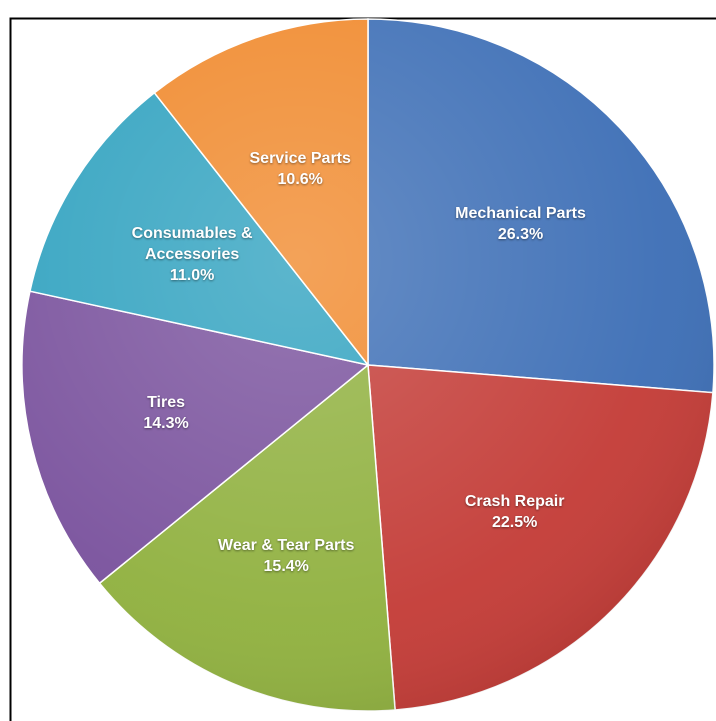  Describe the element at coordinates (514, 501) in the screenshot. I see `slice-name: Crash Repair` at that location.